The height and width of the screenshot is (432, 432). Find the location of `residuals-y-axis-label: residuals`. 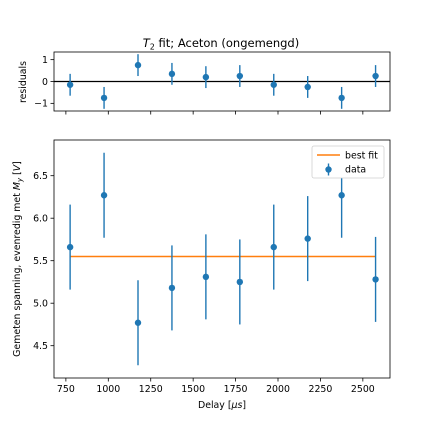

residuals-y-axis-label: residuals is located at coordinates (23, 82).